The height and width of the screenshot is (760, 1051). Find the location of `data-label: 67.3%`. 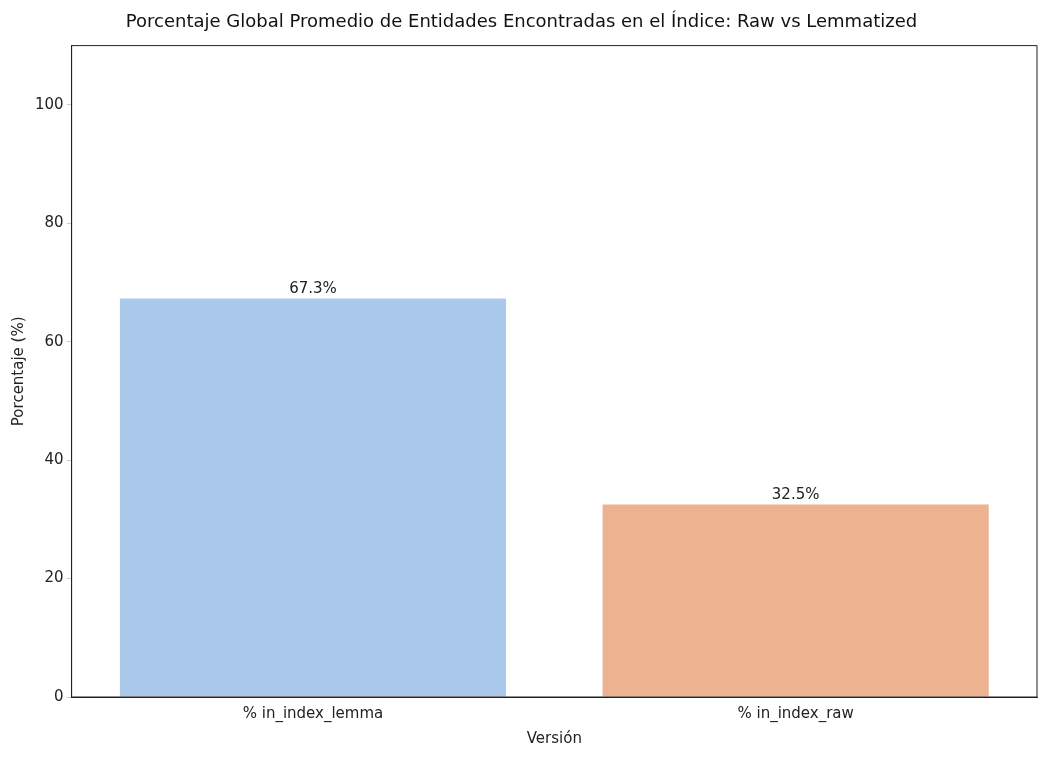

data-label: 67.3% is located at coordinates (313, 287).